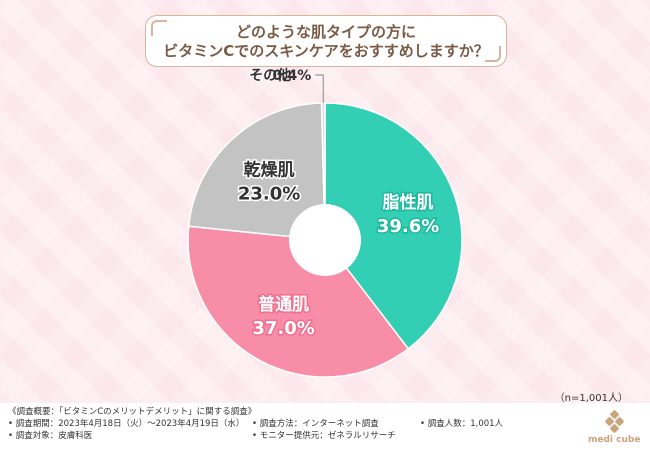 Image resolution: width=650 pixels, height=450 pixels. I want to click on chart-title-line2: ビタミンCでのスキンケアをおすすめしますか？, so click(326, 51).